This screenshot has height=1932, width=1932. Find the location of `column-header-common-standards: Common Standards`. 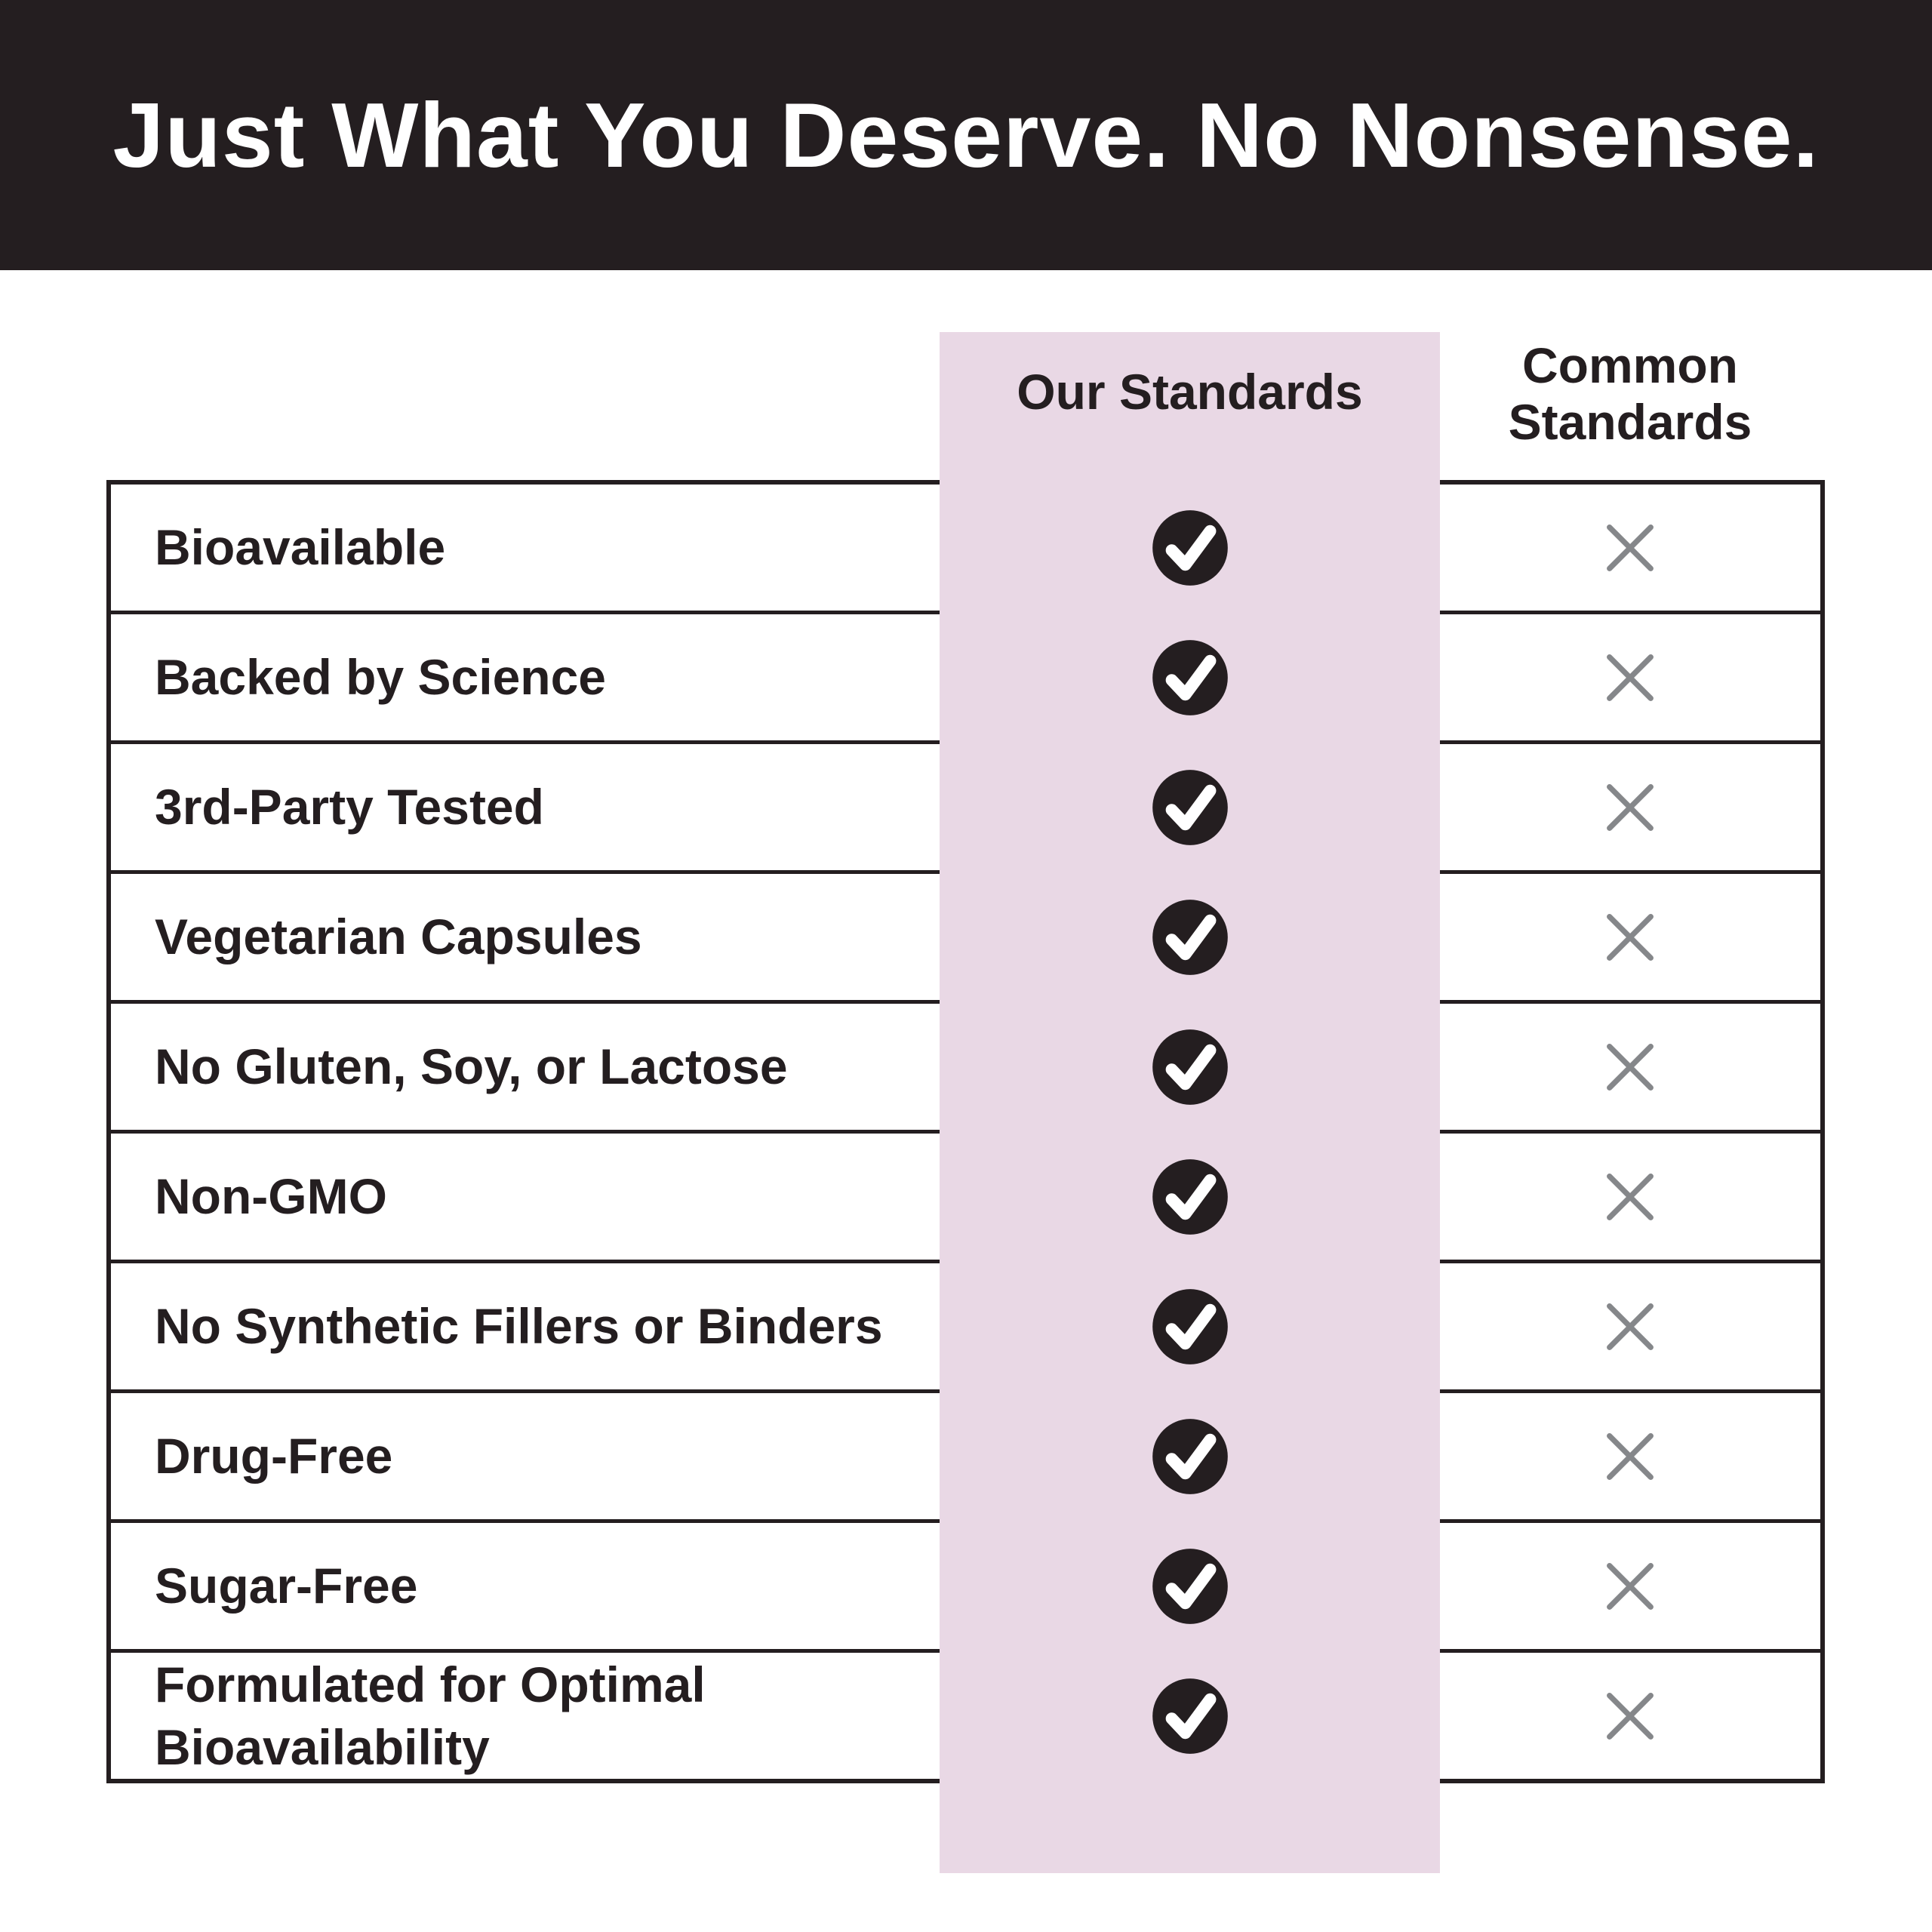

column-header-common-standards: Common Standards is located at coordinates (1630, 393).